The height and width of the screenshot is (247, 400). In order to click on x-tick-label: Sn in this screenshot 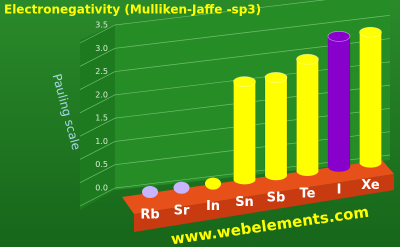, I will do `click(244, 202)`.